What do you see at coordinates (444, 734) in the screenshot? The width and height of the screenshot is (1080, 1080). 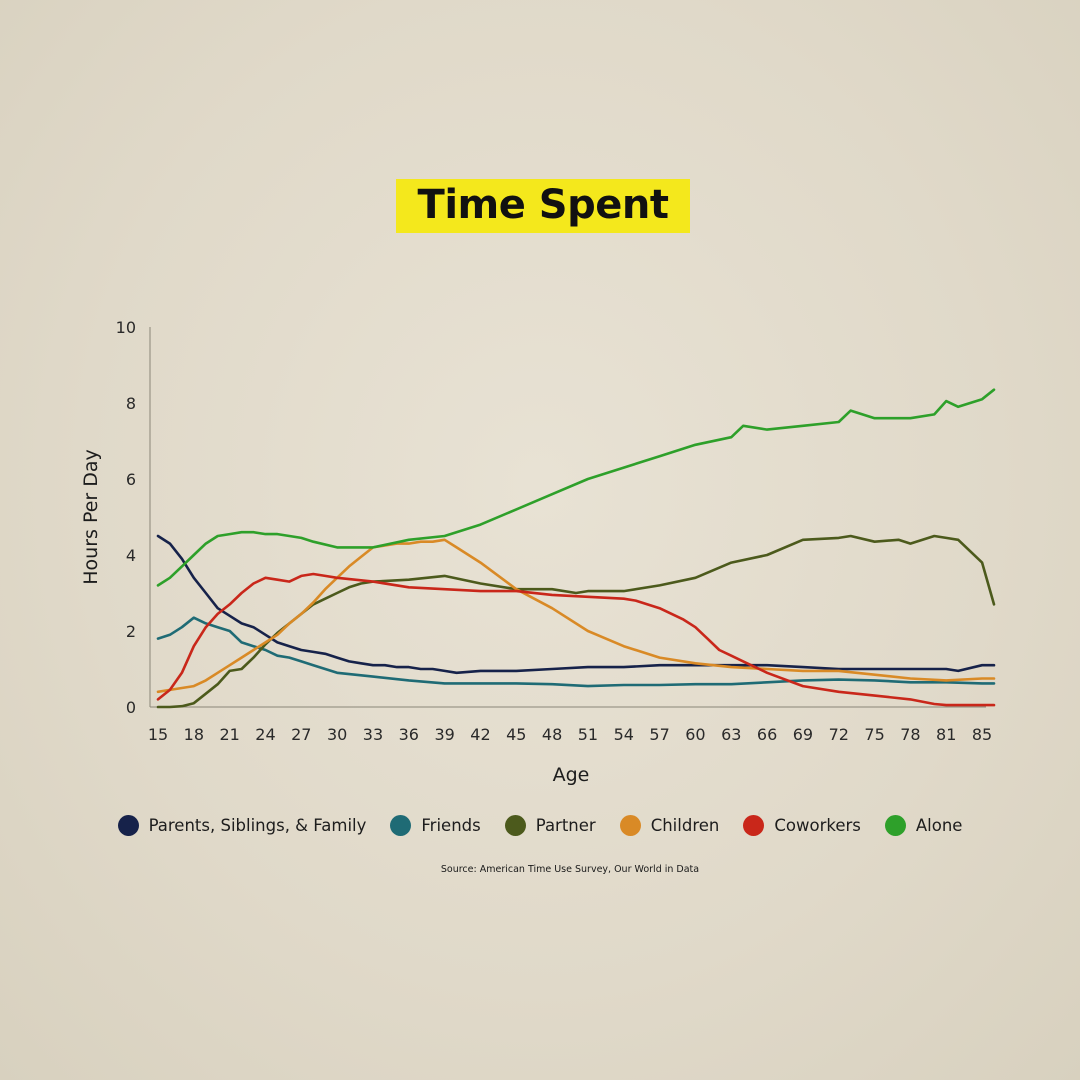 I see `x-tick-label: 39` at bounding box center [444, 734].